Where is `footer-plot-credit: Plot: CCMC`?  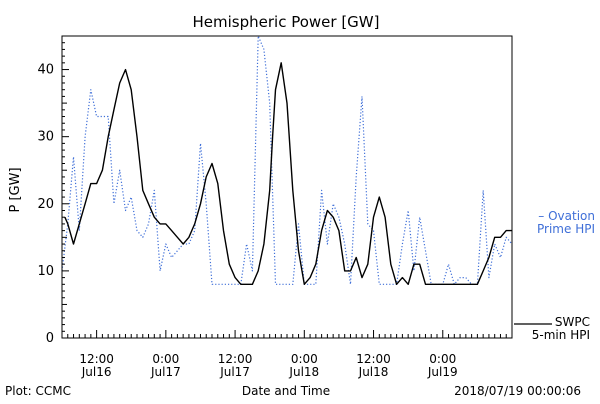
footer-plot-credit: Plot: CCMC is located at coordinates (38, 391).